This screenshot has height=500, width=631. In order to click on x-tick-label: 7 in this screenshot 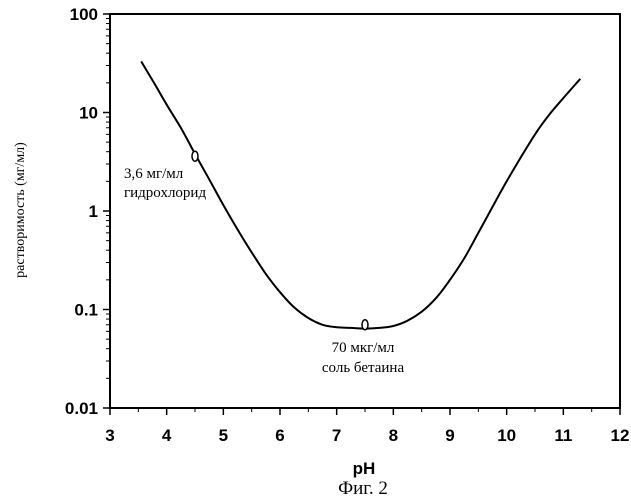, I will do `click(336, 435)`.